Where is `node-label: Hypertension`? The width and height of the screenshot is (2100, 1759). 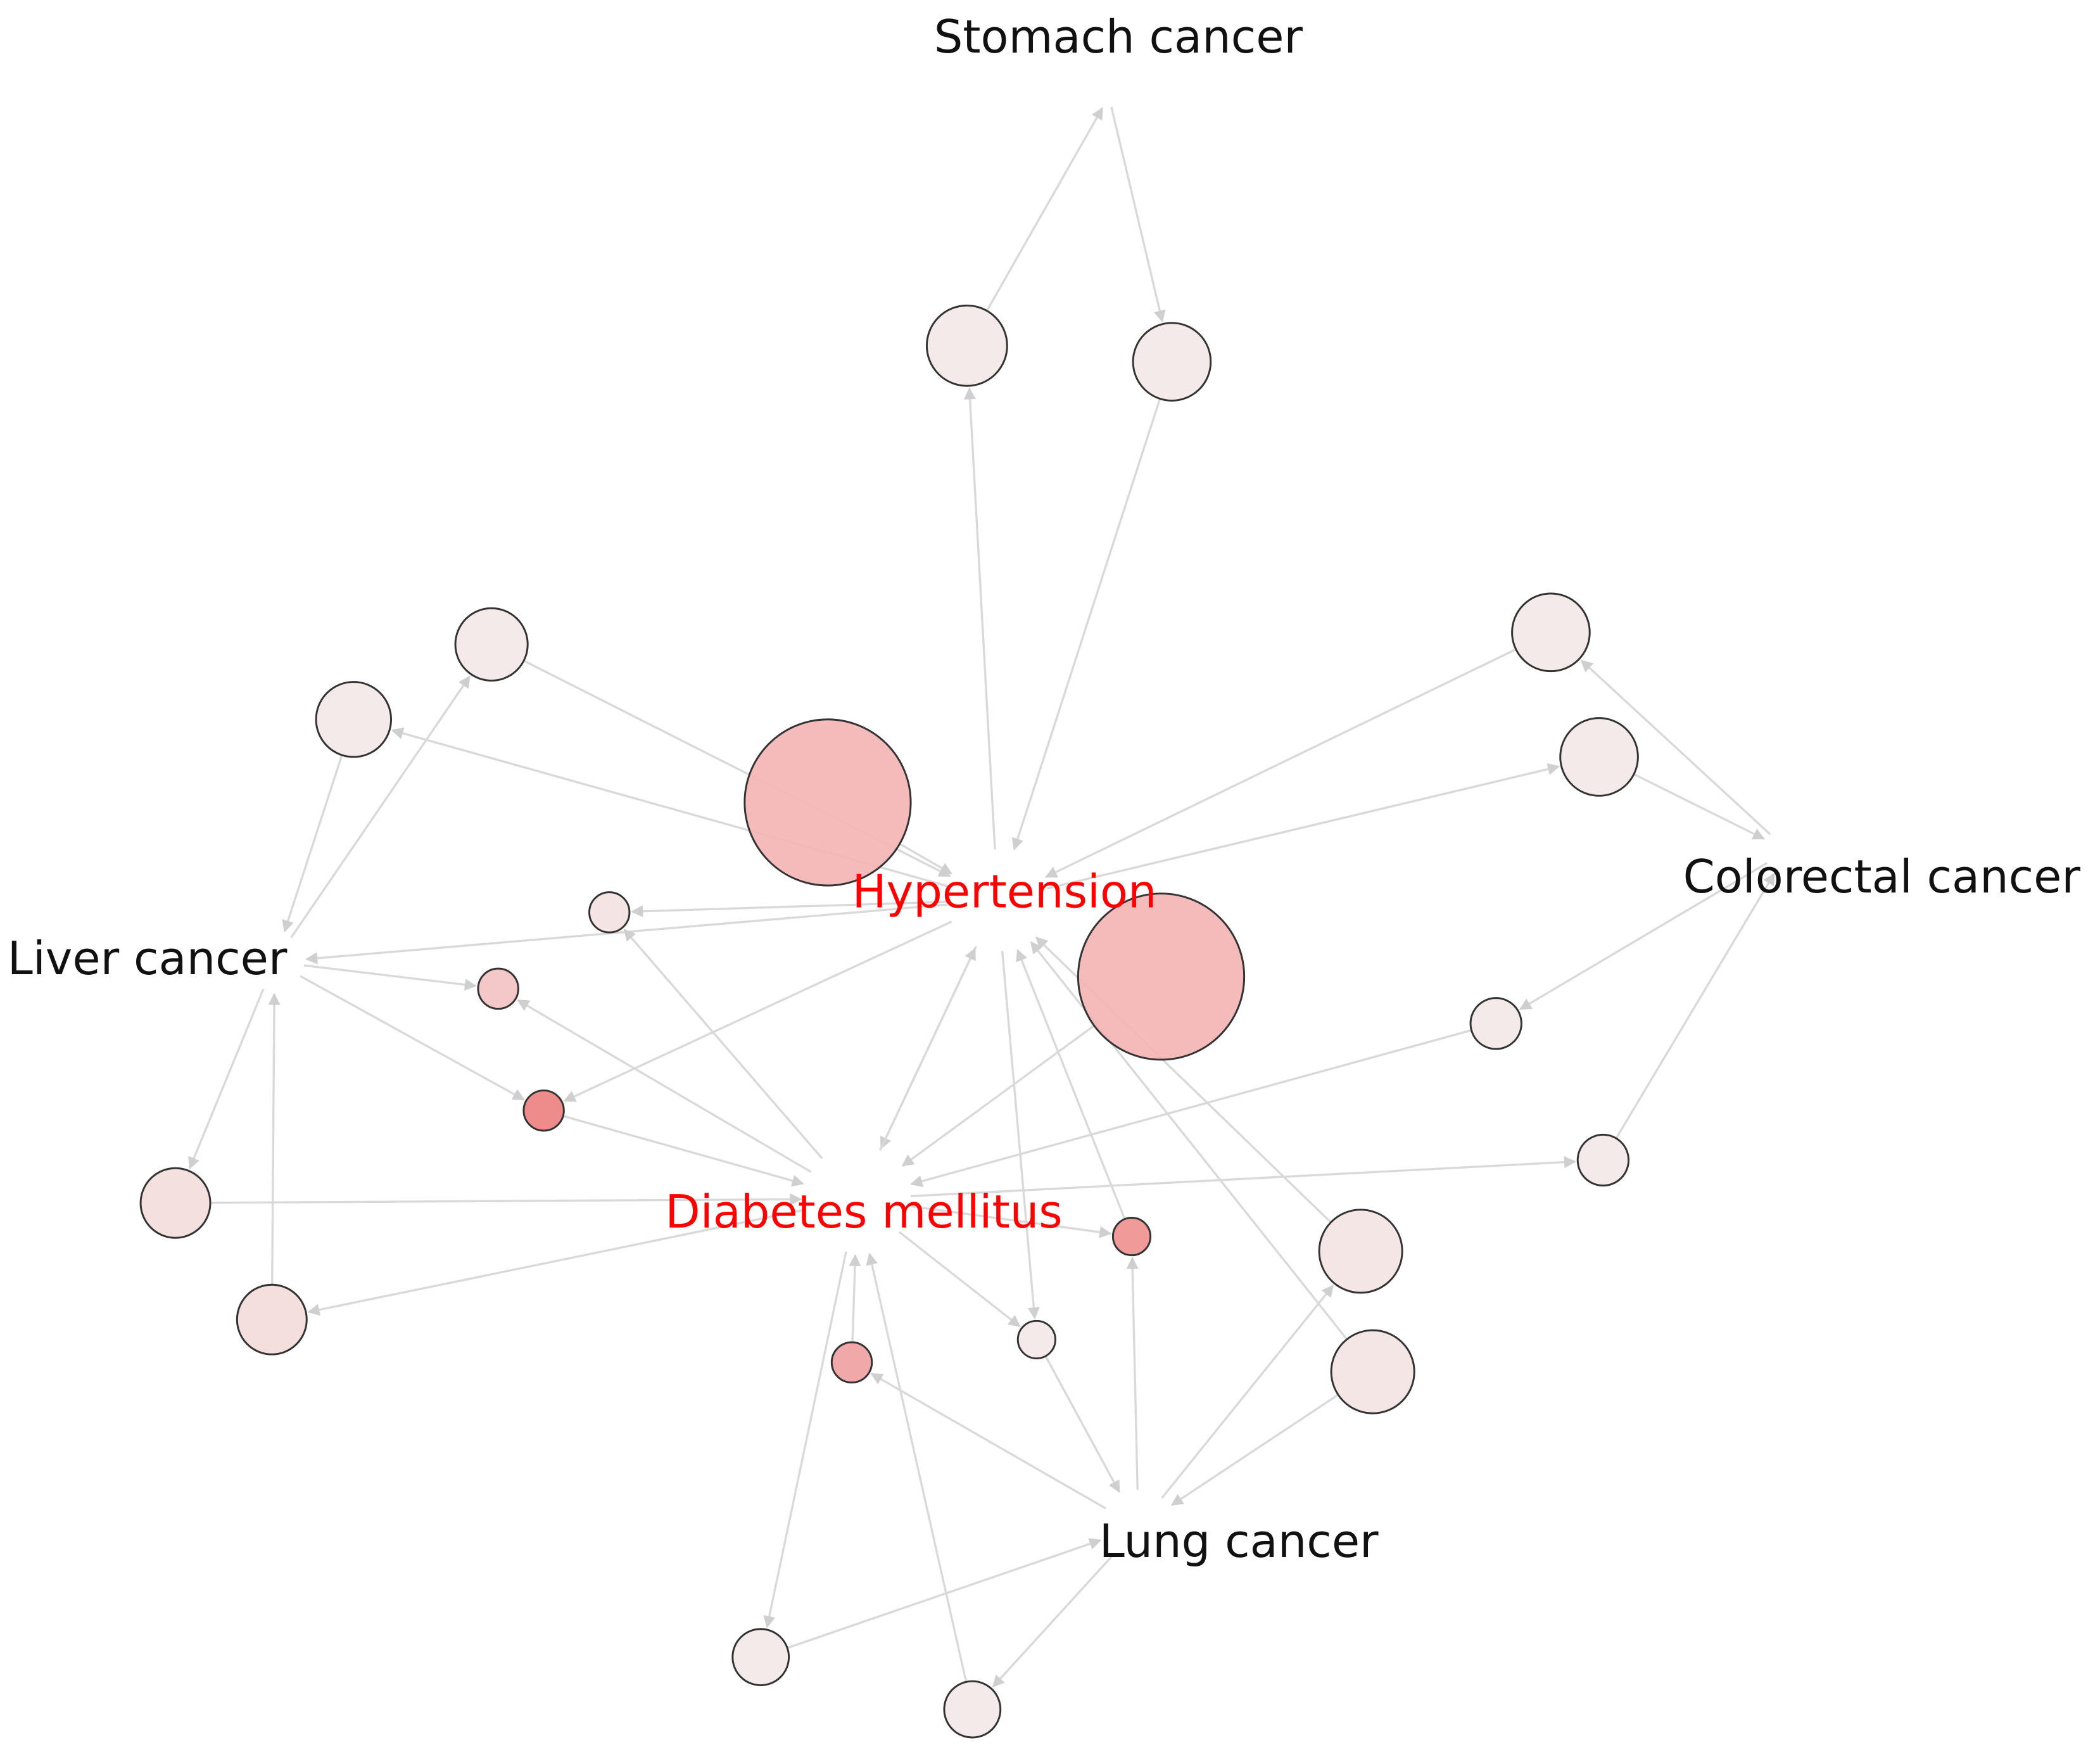 node-label: Hypertension is located at coordinates (1005, 891).